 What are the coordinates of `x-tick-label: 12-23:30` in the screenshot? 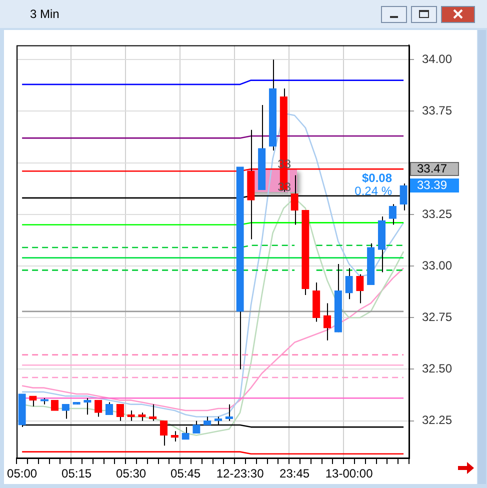 It's located at (240, 473).